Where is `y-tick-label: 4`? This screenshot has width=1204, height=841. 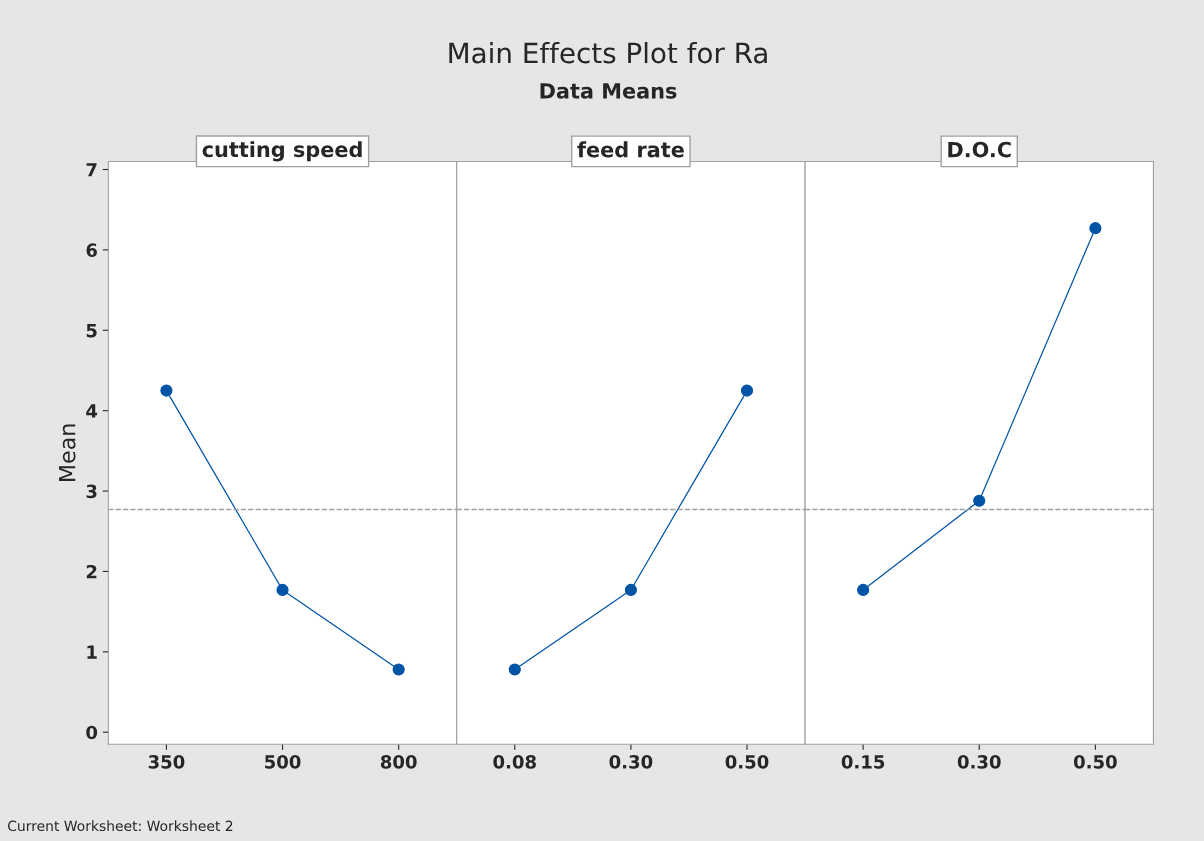
y-tick-label: 4 is located at coordinates (92, 411).